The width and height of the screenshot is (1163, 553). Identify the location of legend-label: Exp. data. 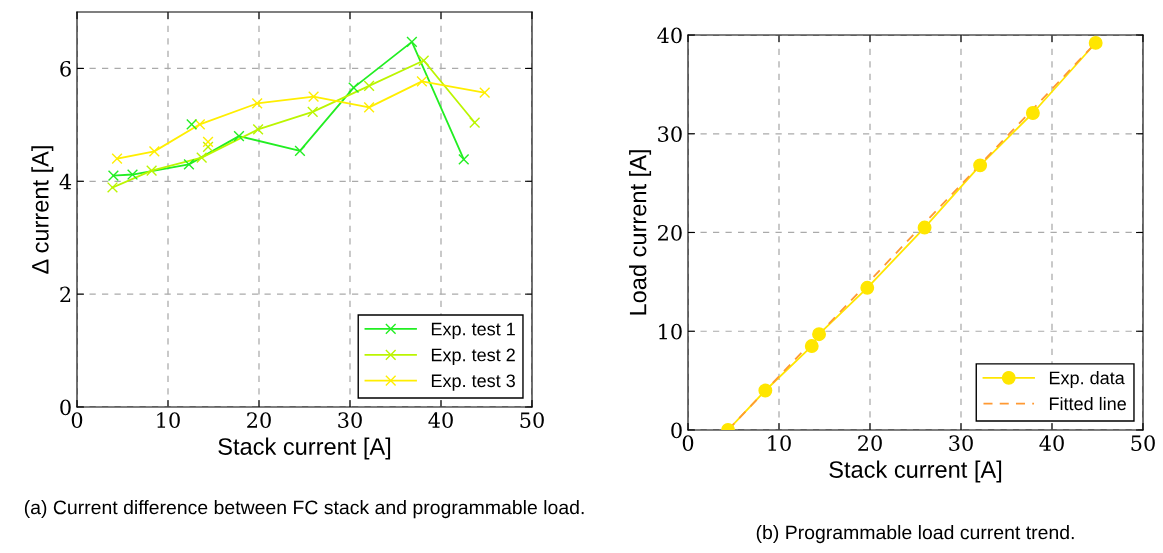
(1087, 379).